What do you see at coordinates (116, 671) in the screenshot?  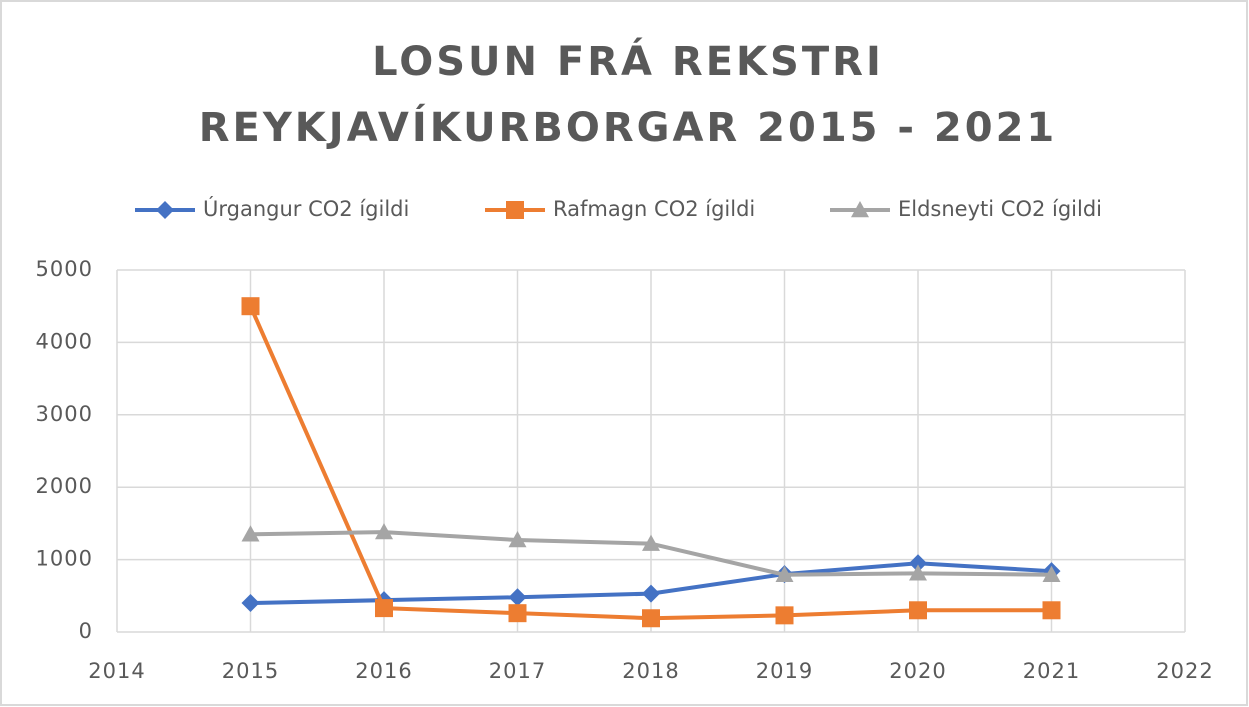 I see `x-tick-label: 2014` at bounding box center [116, 671].